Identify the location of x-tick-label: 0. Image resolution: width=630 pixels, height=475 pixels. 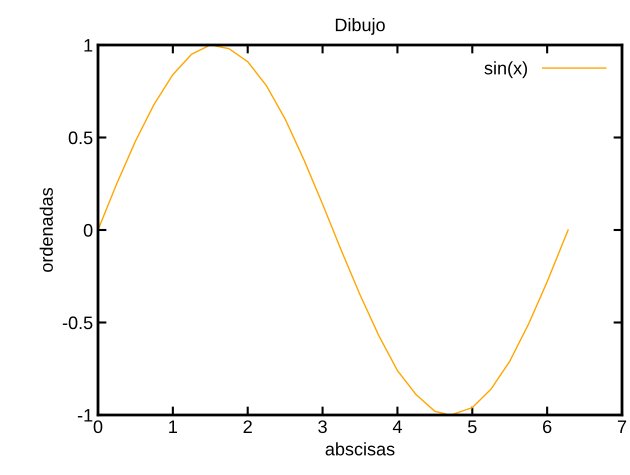
(98, 427).